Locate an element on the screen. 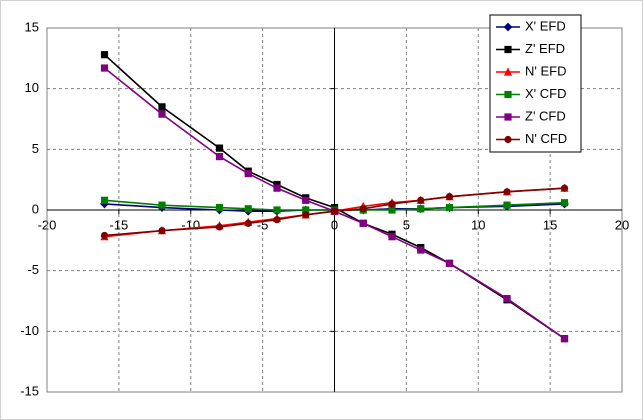 This screenshot has height=420, width=643. legend-label: X' EFD is located at coordinates (545, 25).